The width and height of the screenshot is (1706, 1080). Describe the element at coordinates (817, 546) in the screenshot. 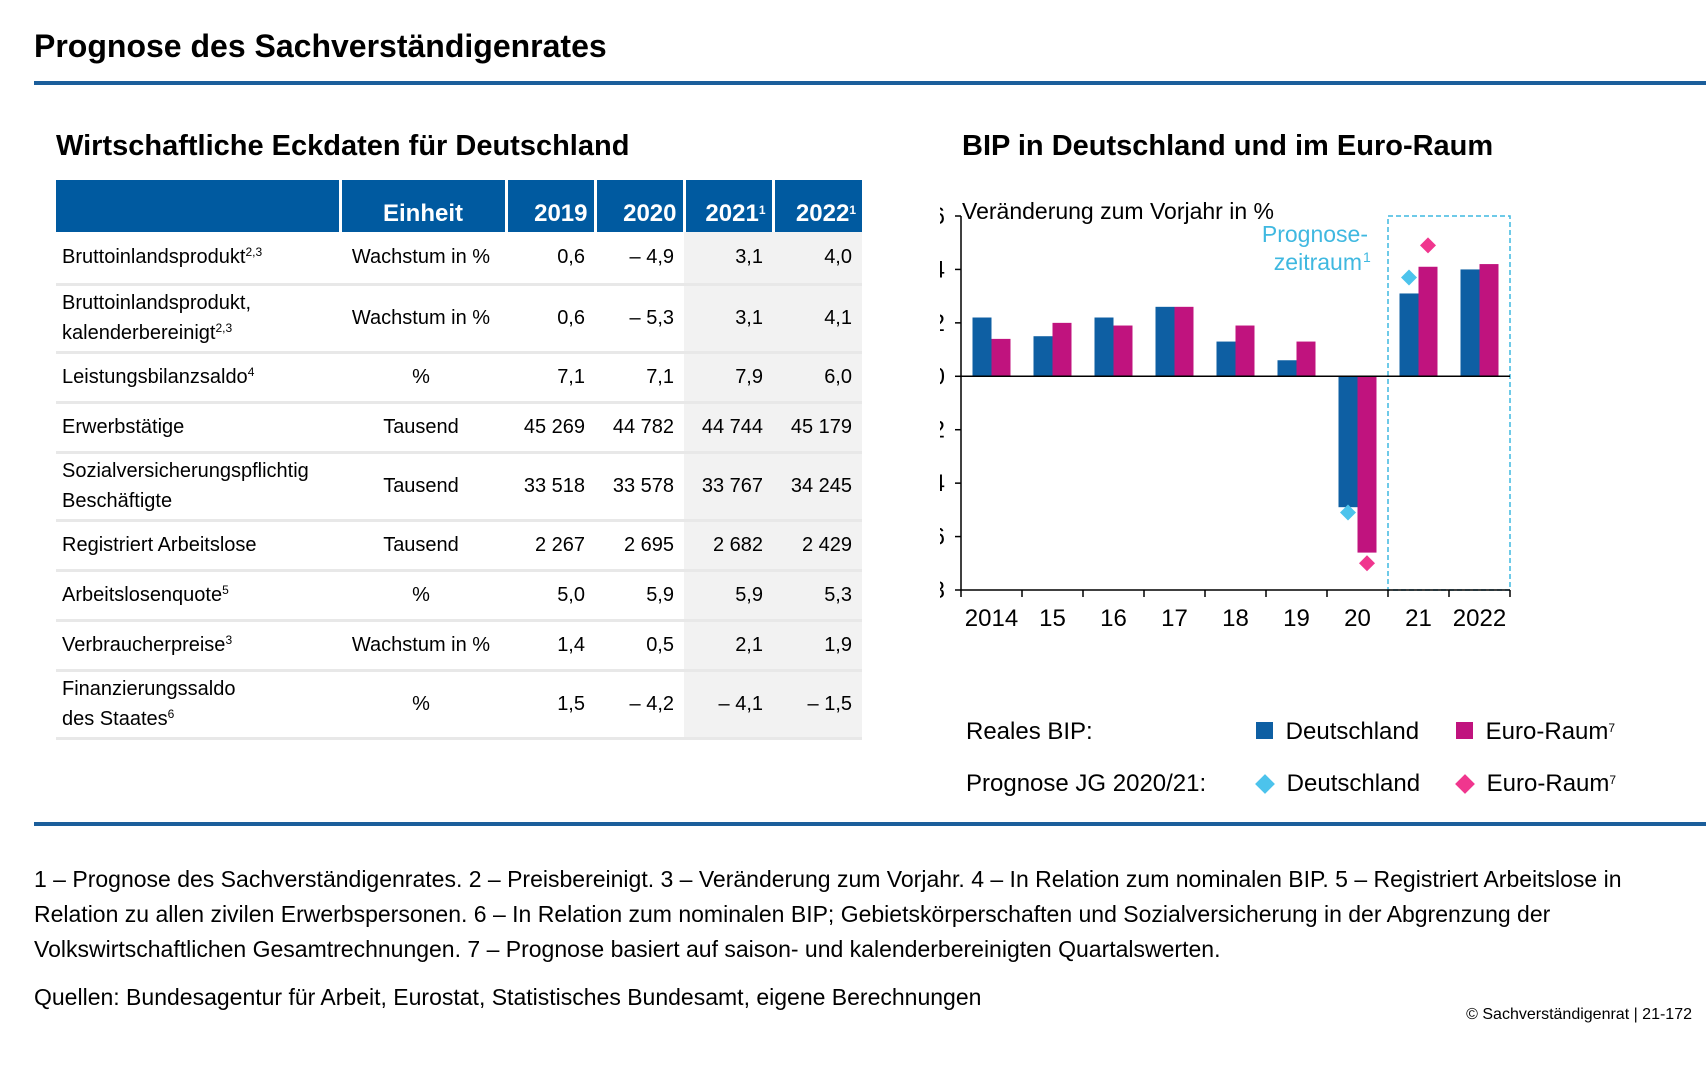

I see `row-value: 2 429` at that location.